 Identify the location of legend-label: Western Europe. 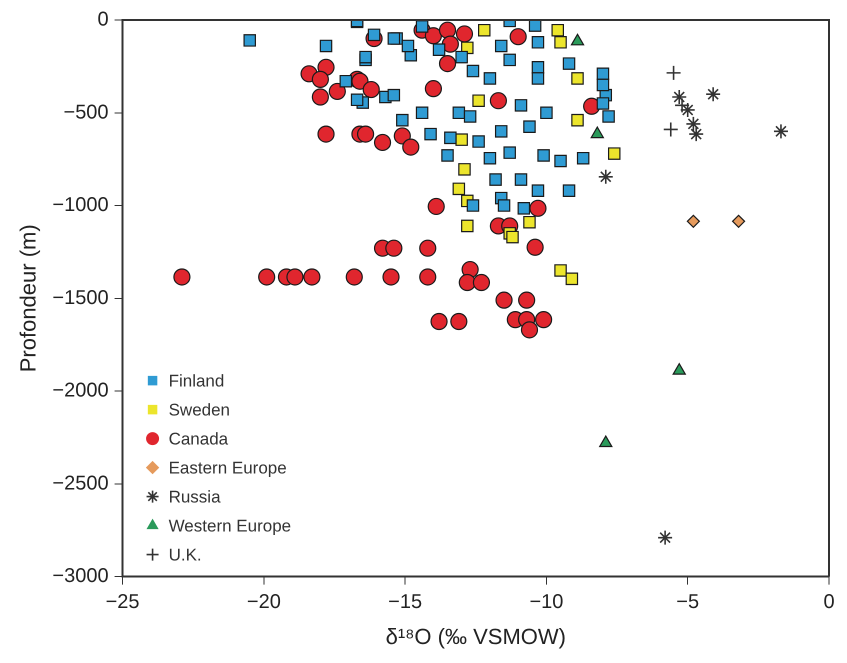
(230, 526).